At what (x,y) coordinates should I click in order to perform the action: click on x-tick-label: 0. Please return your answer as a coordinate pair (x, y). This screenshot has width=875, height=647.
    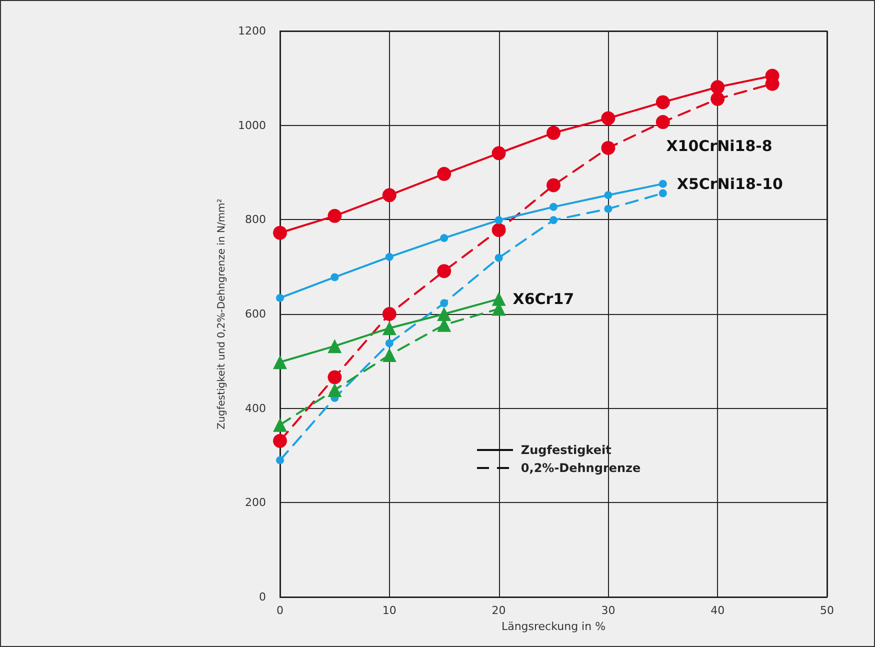
    Looking at the image, I should click on (280, 610).